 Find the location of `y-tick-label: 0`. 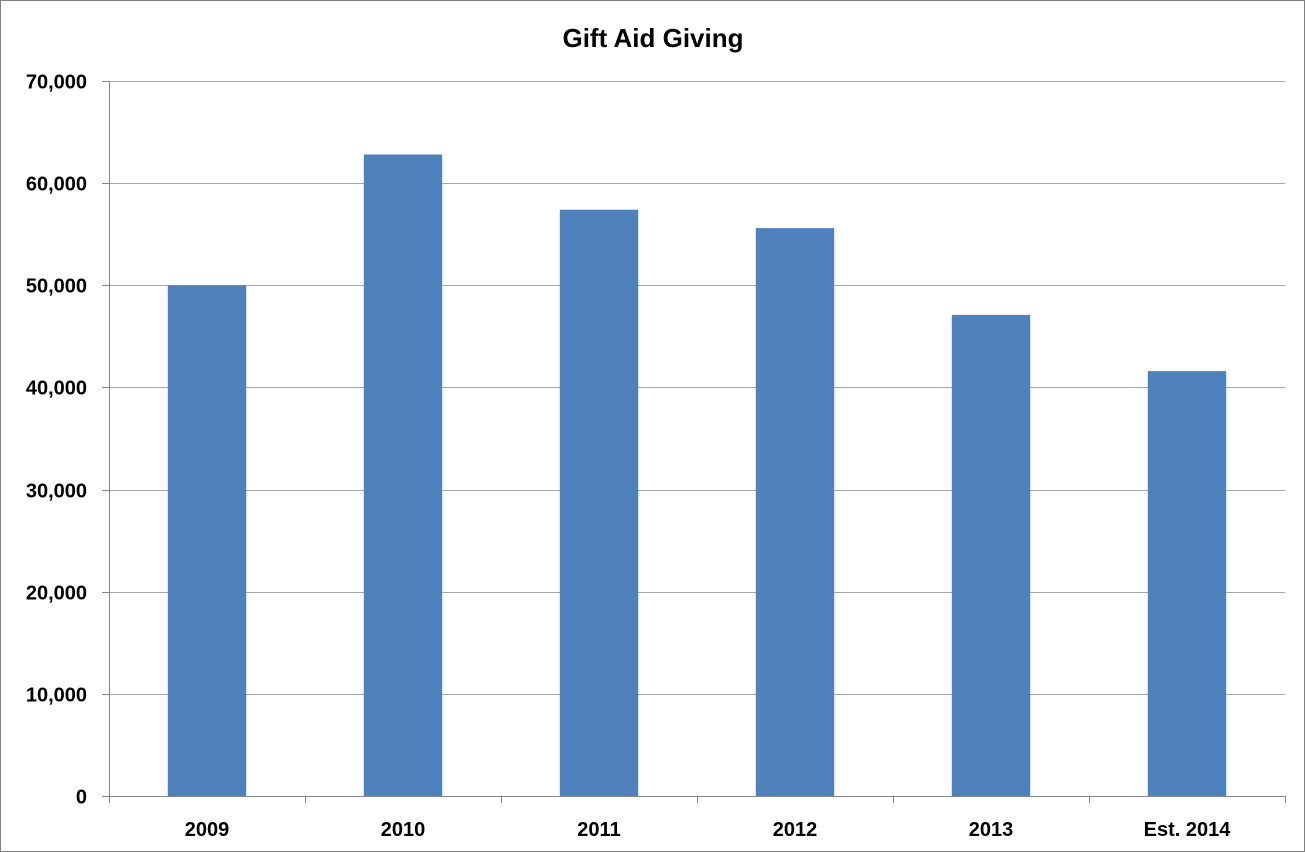

y-tick-label: 0 is located at coordinates (81, 798).